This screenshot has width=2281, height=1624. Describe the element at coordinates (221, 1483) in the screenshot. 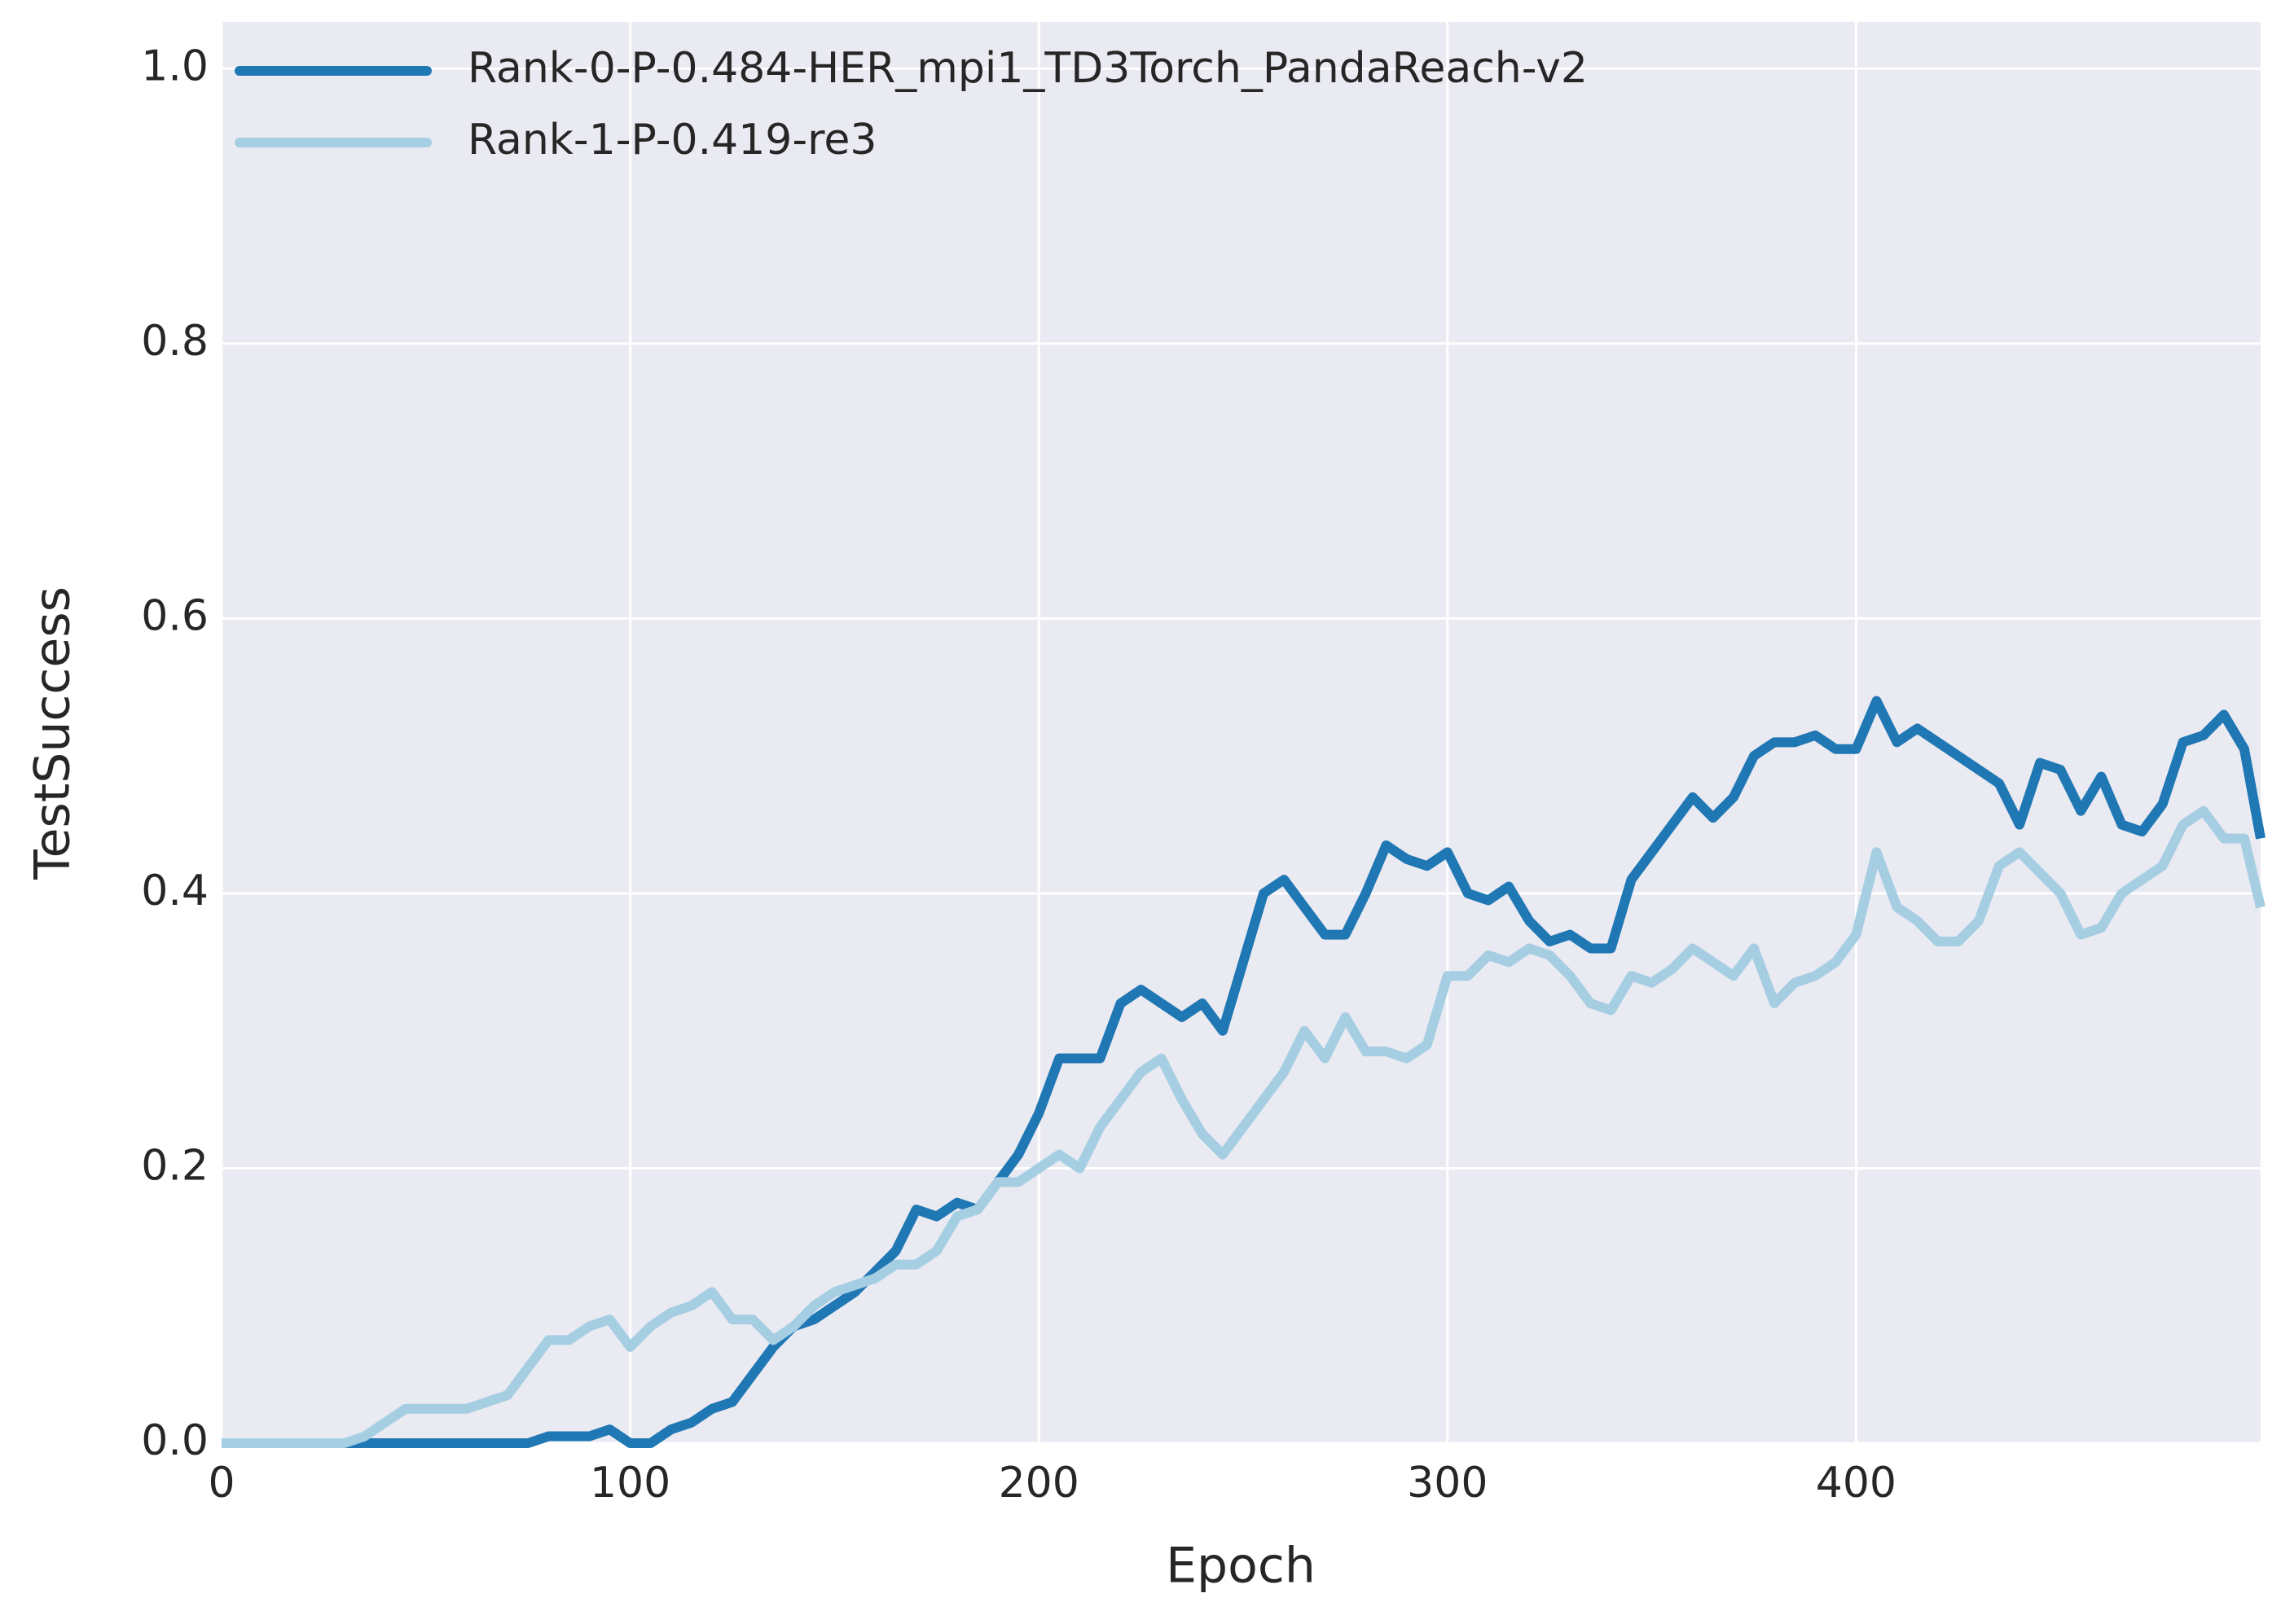

I see `x-tick-label: 0` at that location.